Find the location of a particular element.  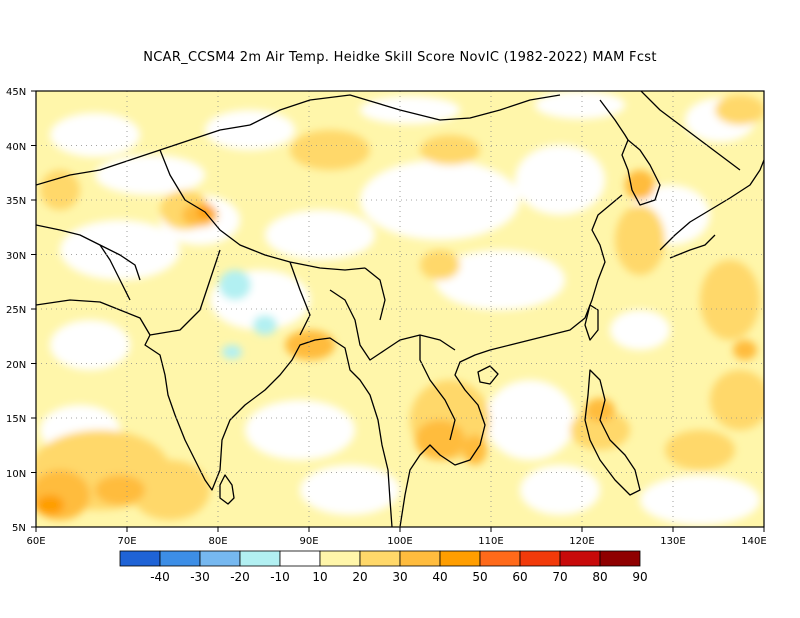

colorbar-label: 80 is located at coordinates (599, 577).